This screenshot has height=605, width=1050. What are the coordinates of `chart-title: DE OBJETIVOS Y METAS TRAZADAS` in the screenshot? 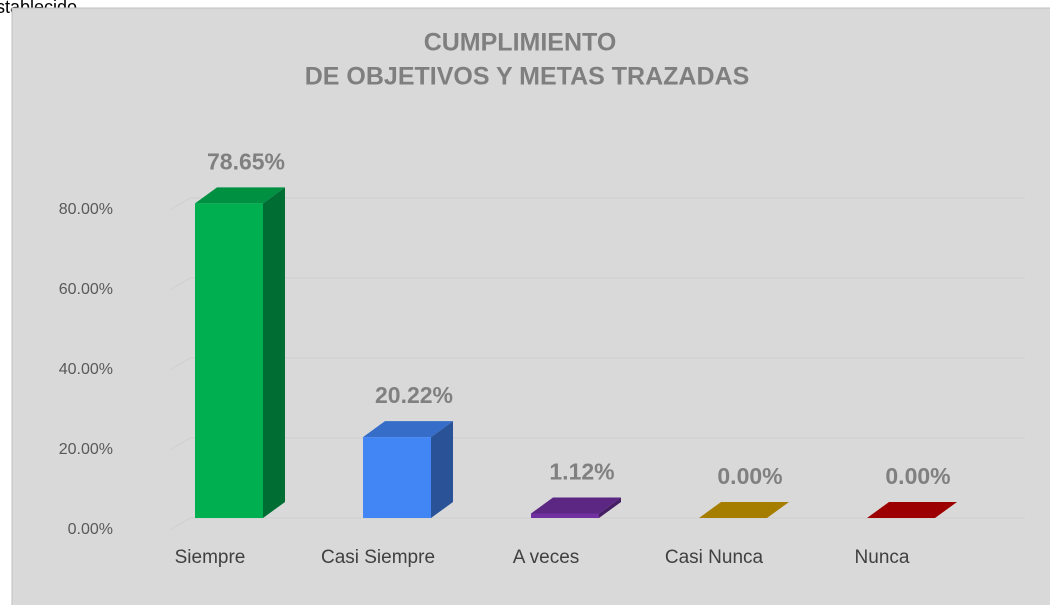 It's located at (527, 77).